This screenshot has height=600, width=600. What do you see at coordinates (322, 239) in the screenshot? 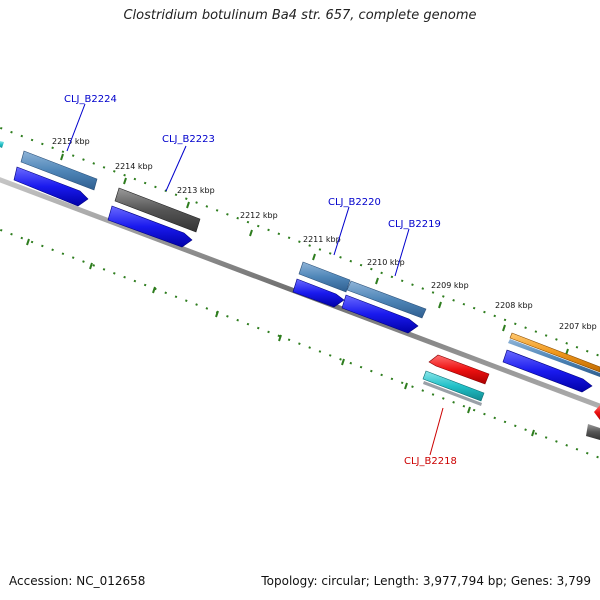
I see `tick-label-2211: 2211 kbp` at bounding box center [322, 239].